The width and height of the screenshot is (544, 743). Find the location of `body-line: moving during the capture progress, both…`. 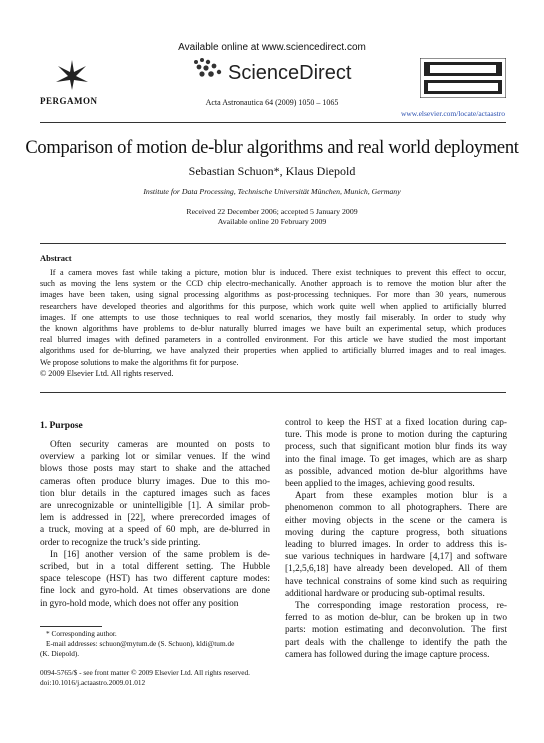

body-line: moving during the capture progress, both… is located at coordinates (396, 532).